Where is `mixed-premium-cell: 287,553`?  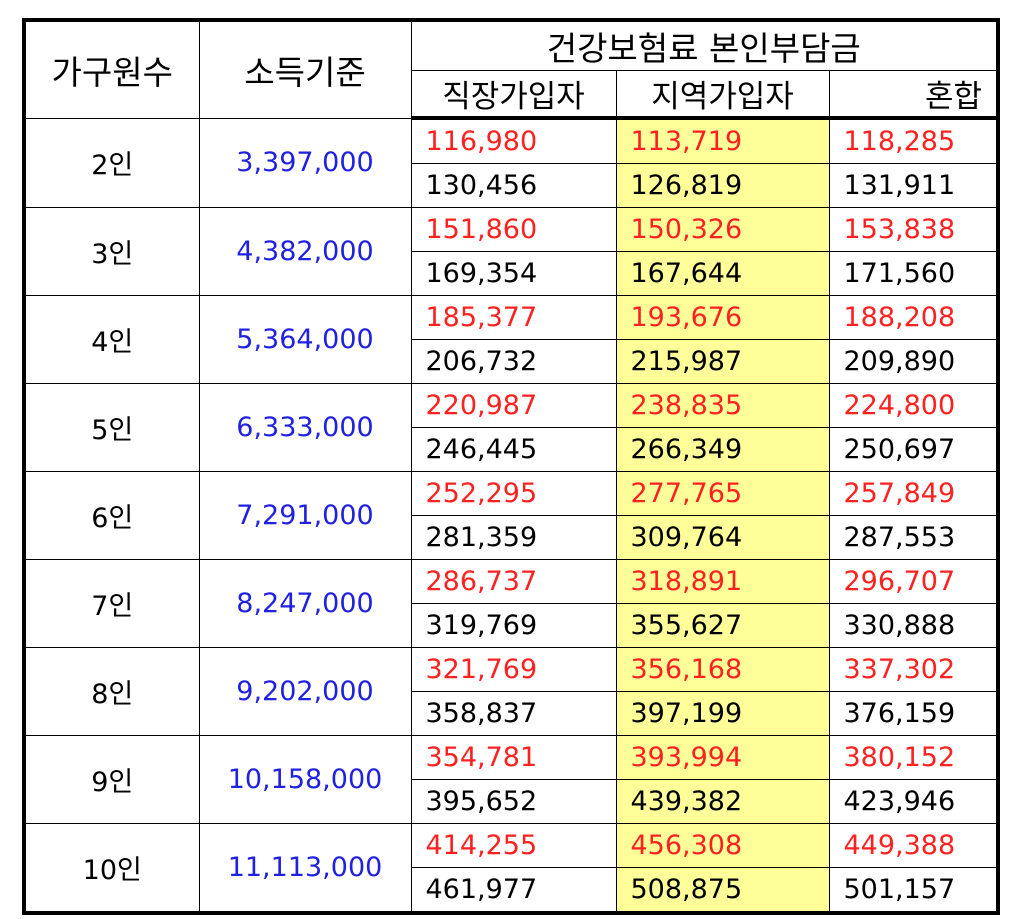
mixed-premium-cell: 287,553 is located at coordinates (913, 537).